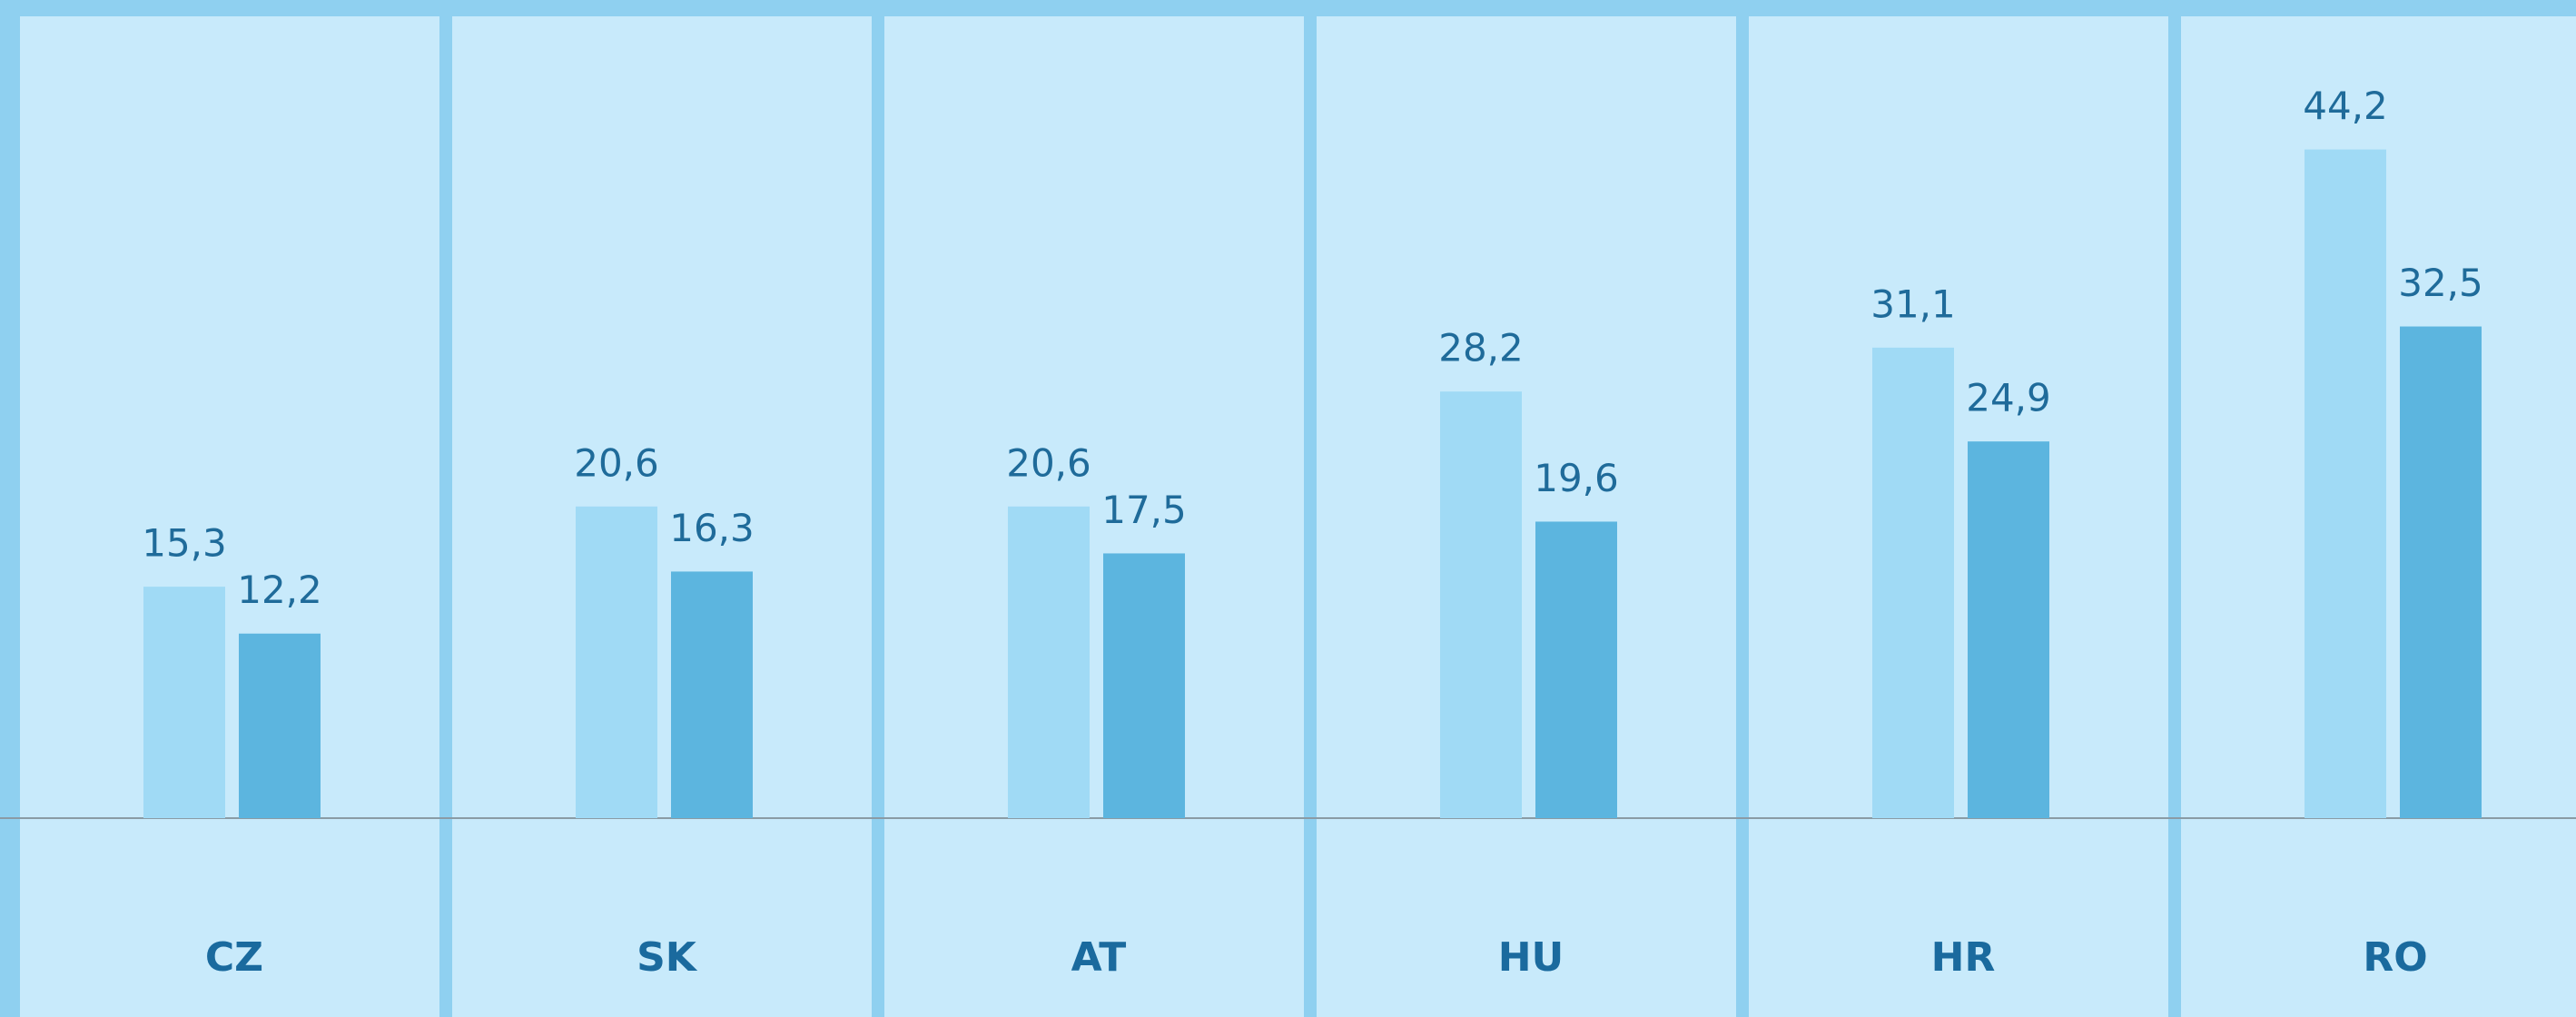  Describe the element at coordinates (1144, 510) in the screenshot. I see `value-label: 17,5` at that location.